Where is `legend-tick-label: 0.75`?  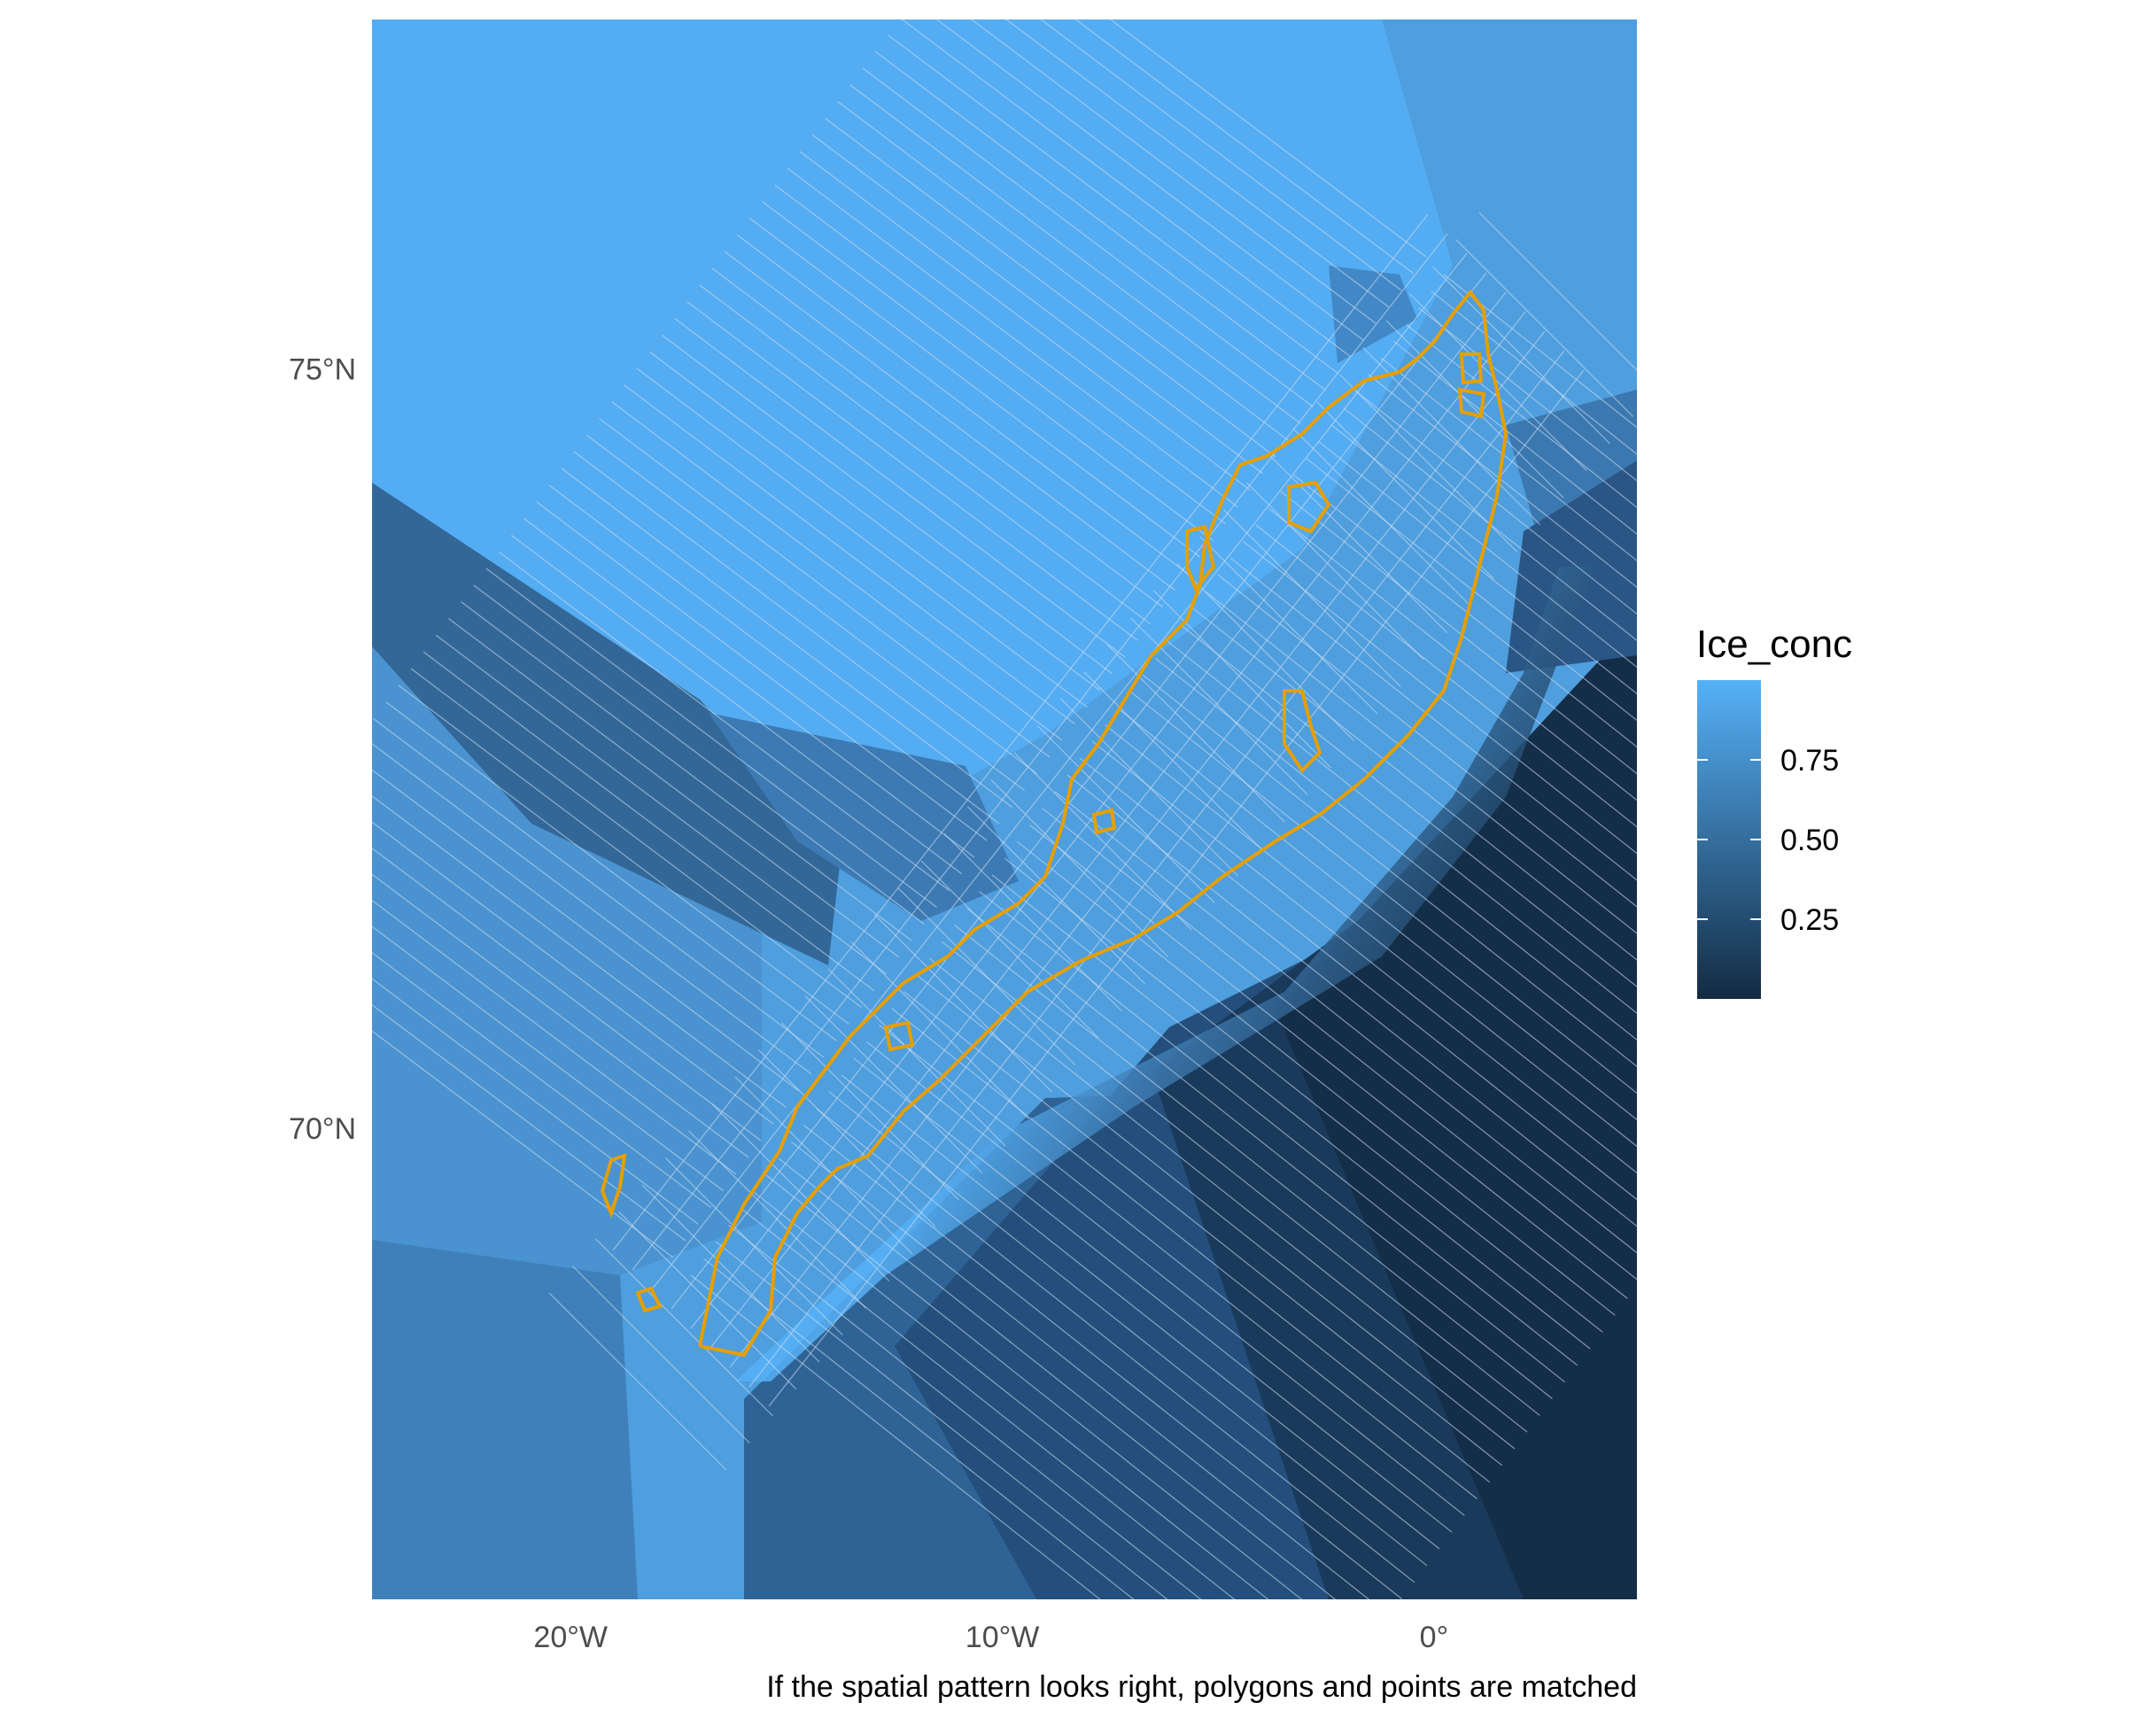
legend-tick-label: 0.75 is located at coordinates (1809, 761).